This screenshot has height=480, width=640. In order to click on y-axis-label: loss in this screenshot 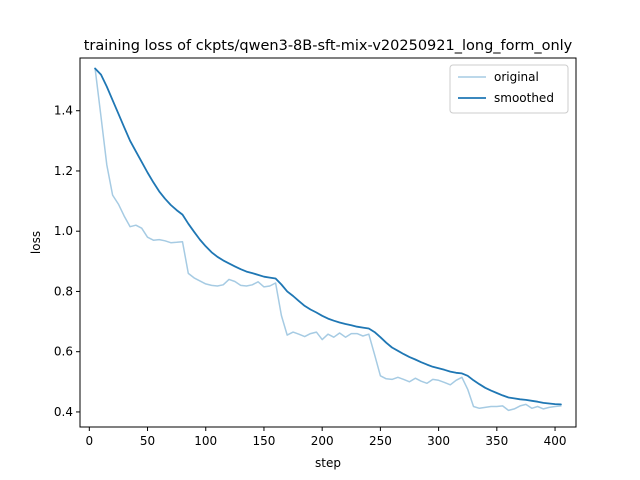, I will do `click(36, 242)`.